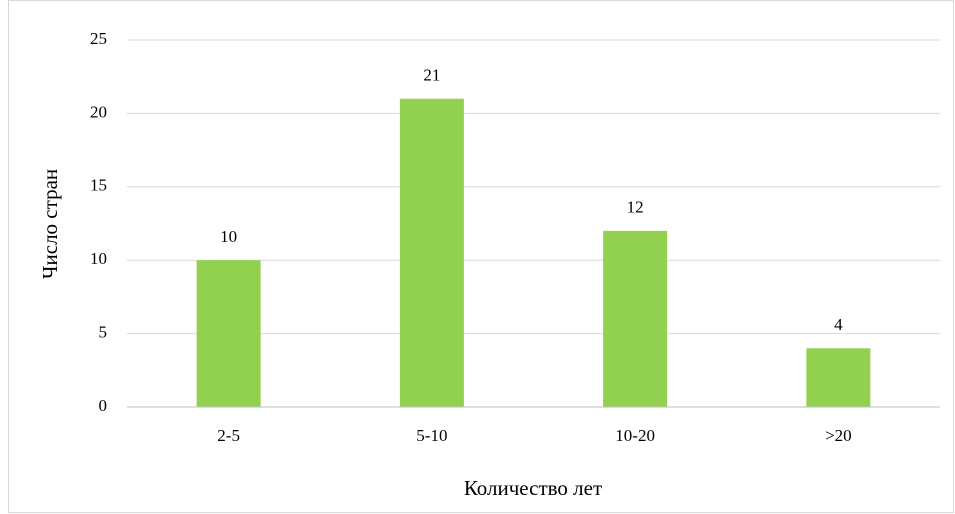 This screenshot has height=514, width=955. What do you see at coordinates (838, 324) in the screenshot?
I see `data-label: 4` at bounding box center [838, 324].